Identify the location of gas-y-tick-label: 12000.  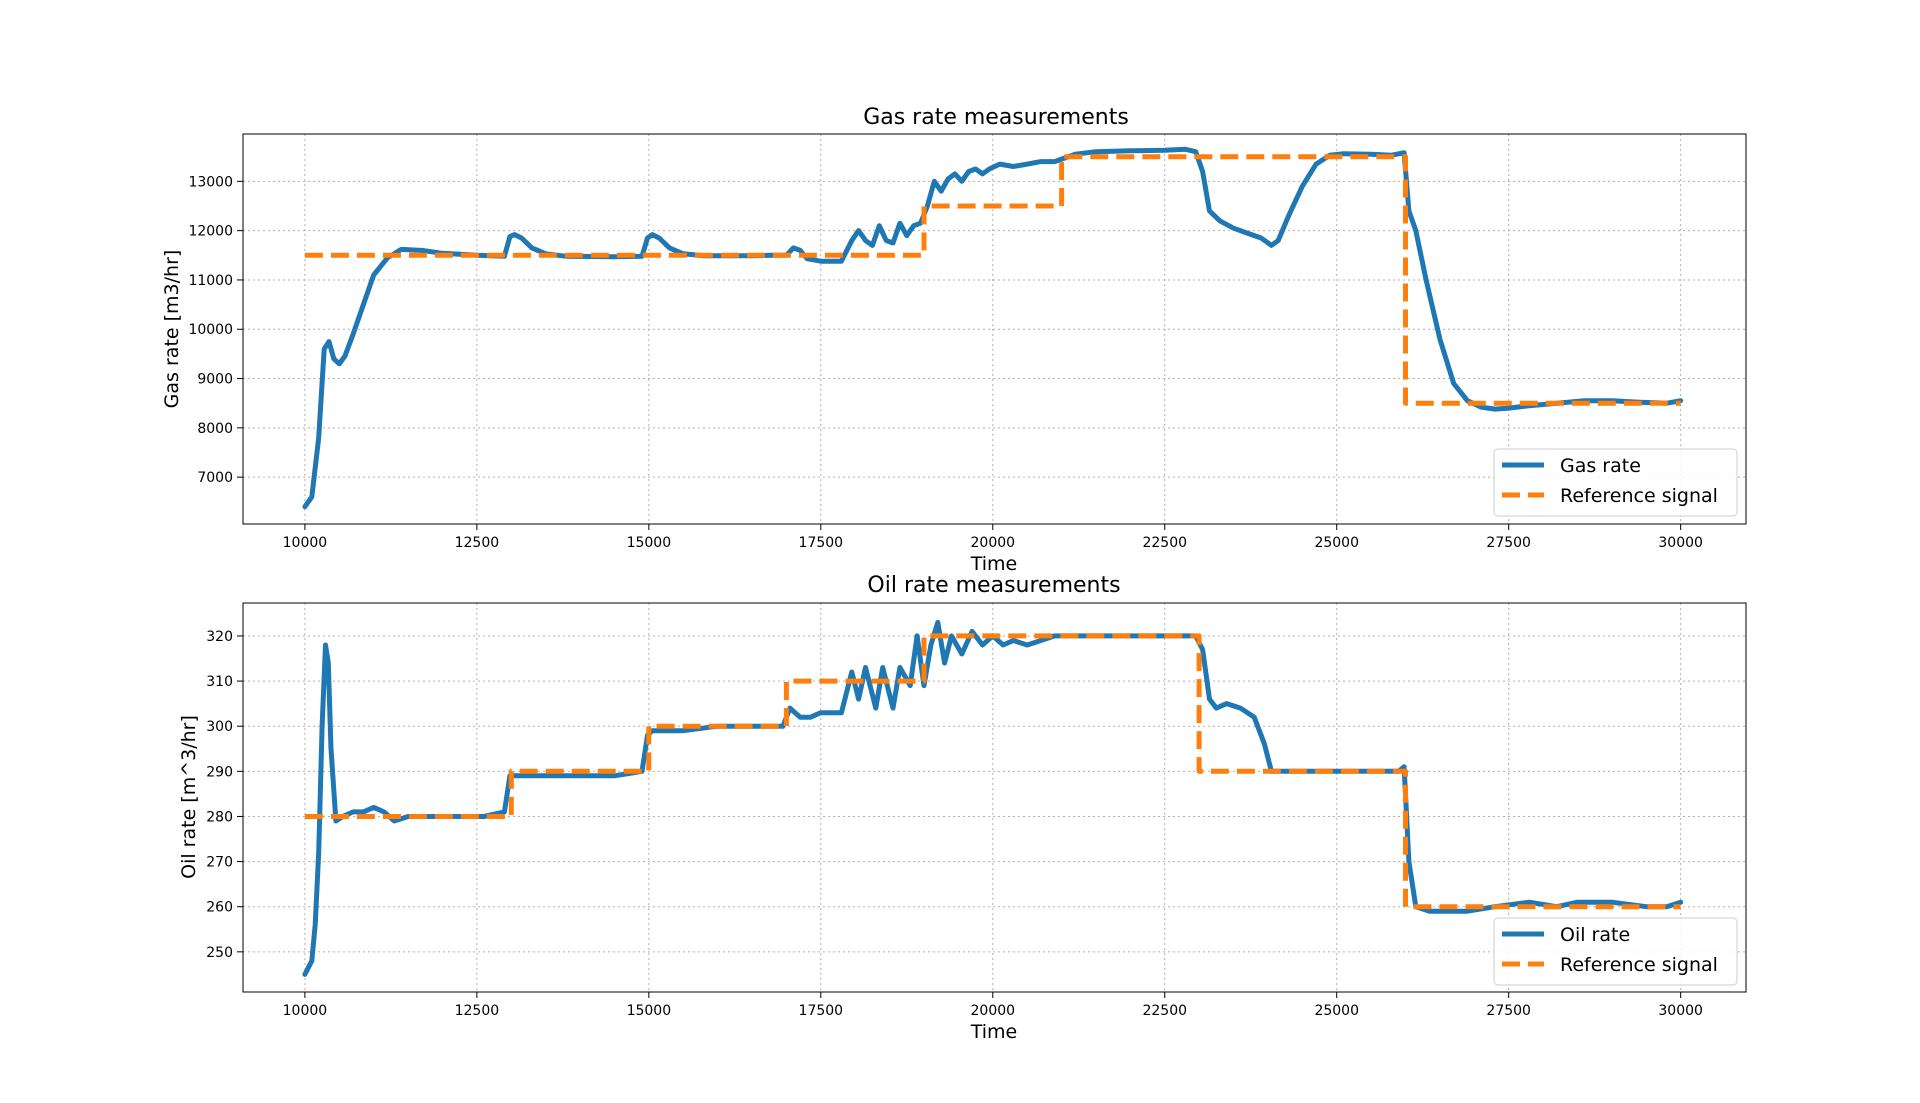
(210, 232).